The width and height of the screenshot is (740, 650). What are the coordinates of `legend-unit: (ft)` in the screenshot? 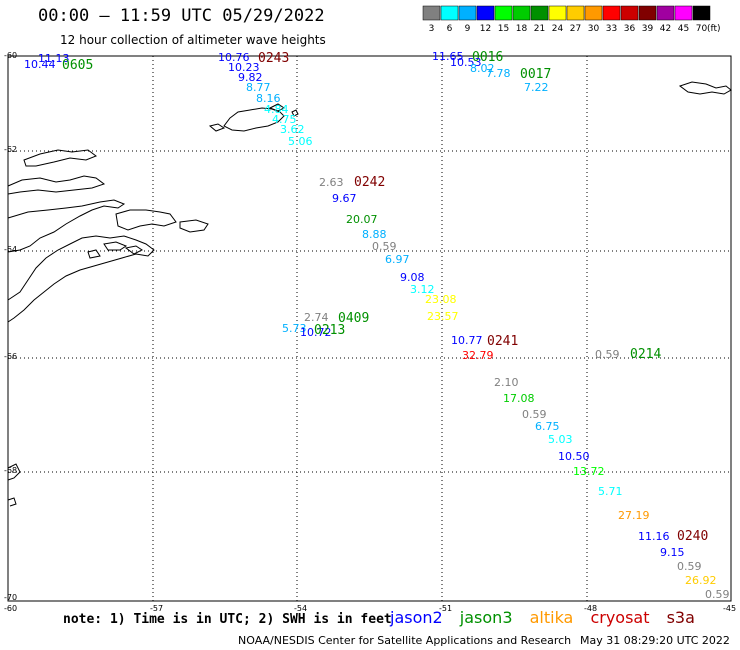 It's located at (714, 29).